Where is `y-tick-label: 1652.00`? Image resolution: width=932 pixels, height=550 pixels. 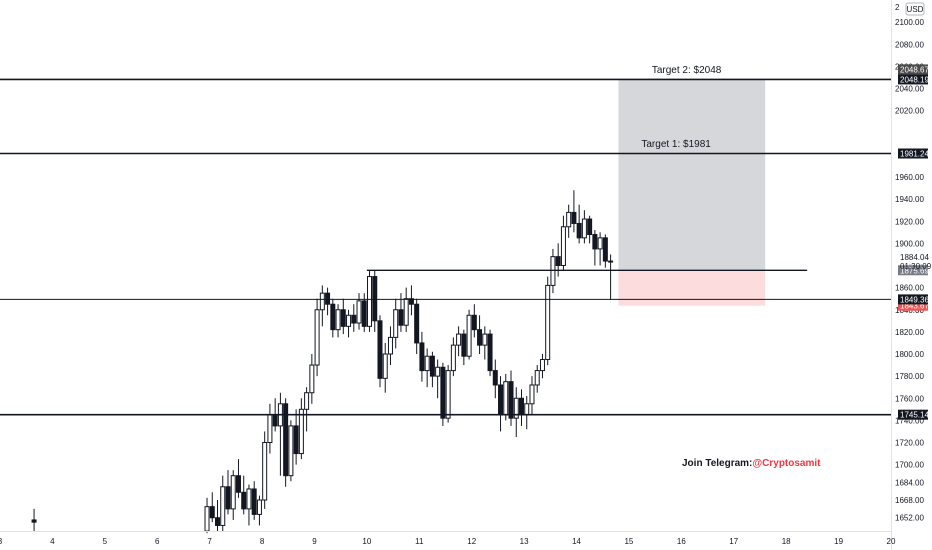 y-tick-label: 1652.00 is located at coordinates (909, 518).